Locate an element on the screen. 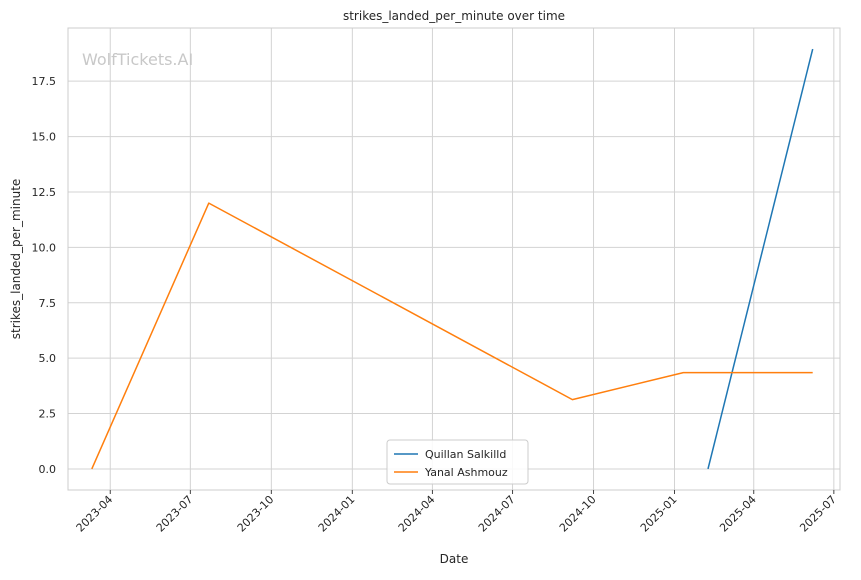  x-tick-label: 2023-10 is located at coordinates (256, 514).